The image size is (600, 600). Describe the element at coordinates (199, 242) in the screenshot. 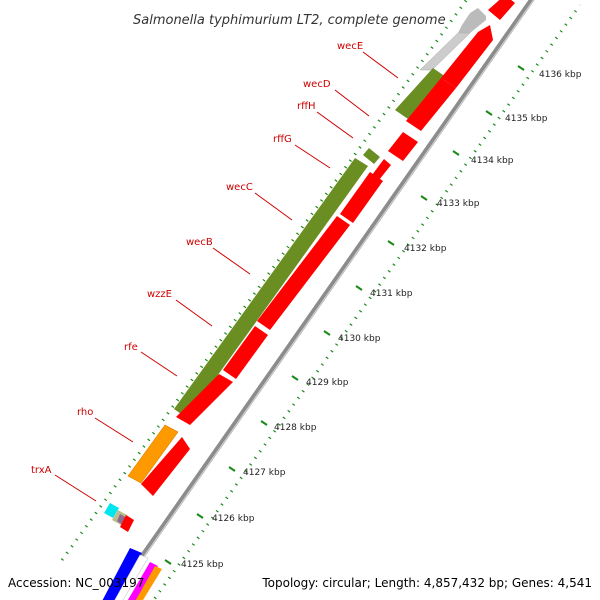

I see `gene-label-wecb: wecB` at that location.